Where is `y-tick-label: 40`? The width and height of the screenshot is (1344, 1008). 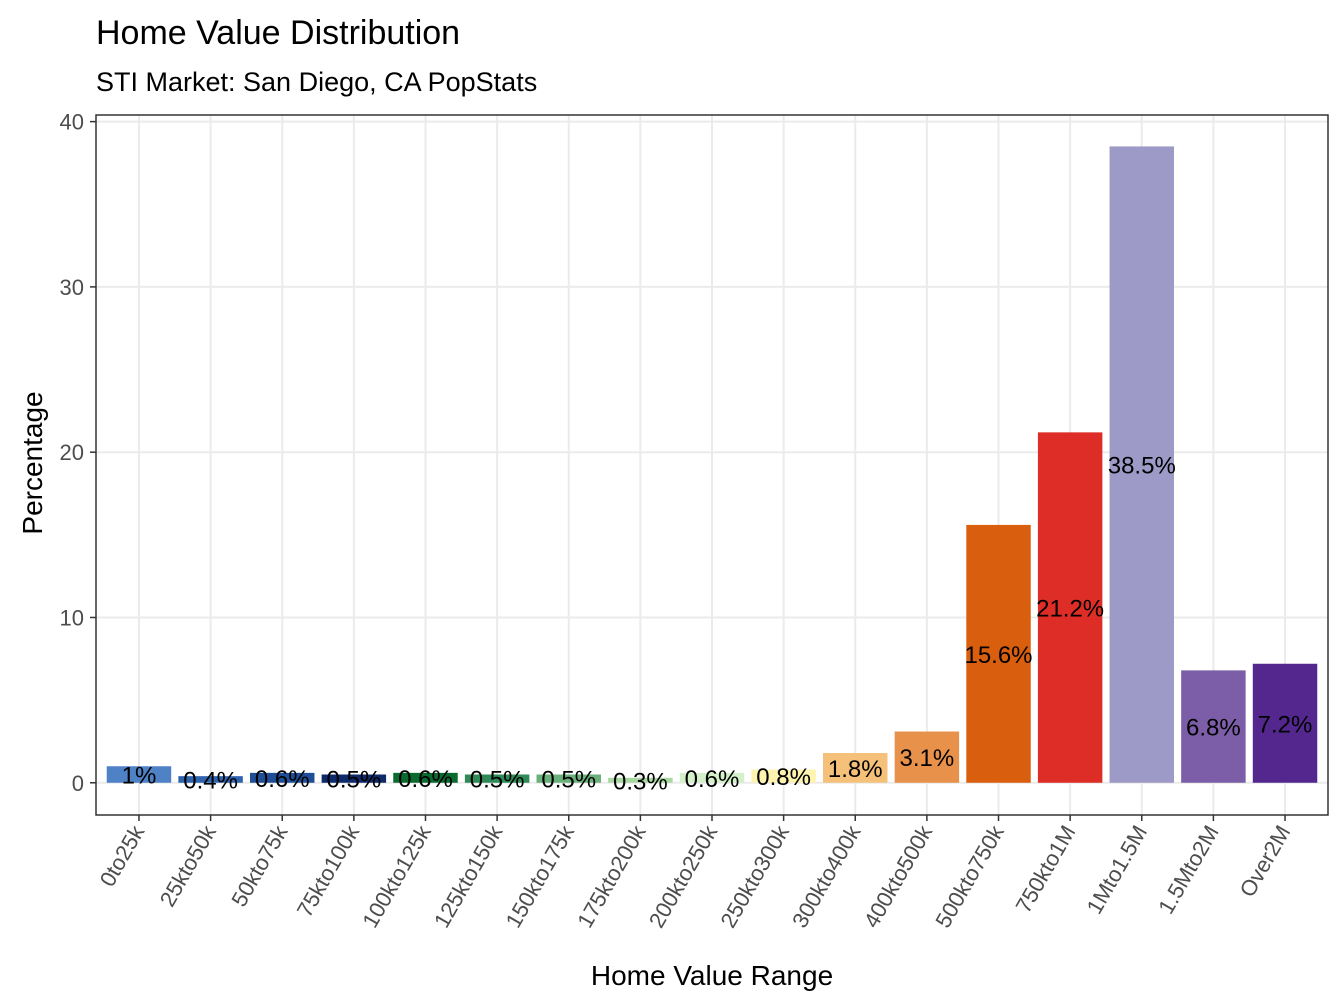 y-tick-label: 40 is located at coordinates (72, 122).